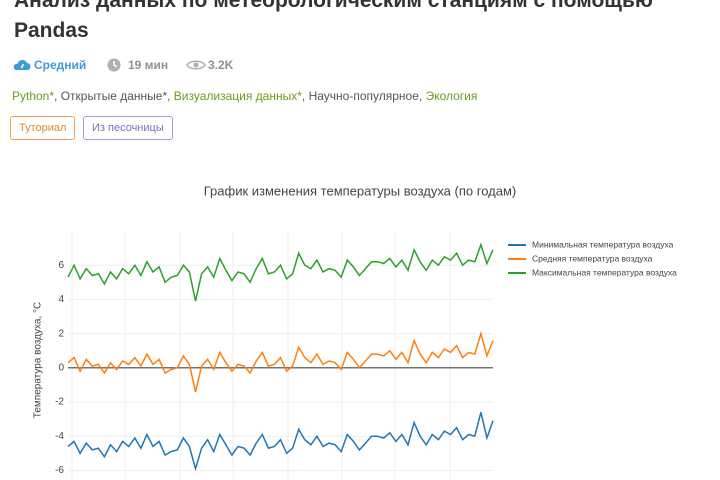  I want to click on hub-tag: Научно-популярное, so click(363, 96).